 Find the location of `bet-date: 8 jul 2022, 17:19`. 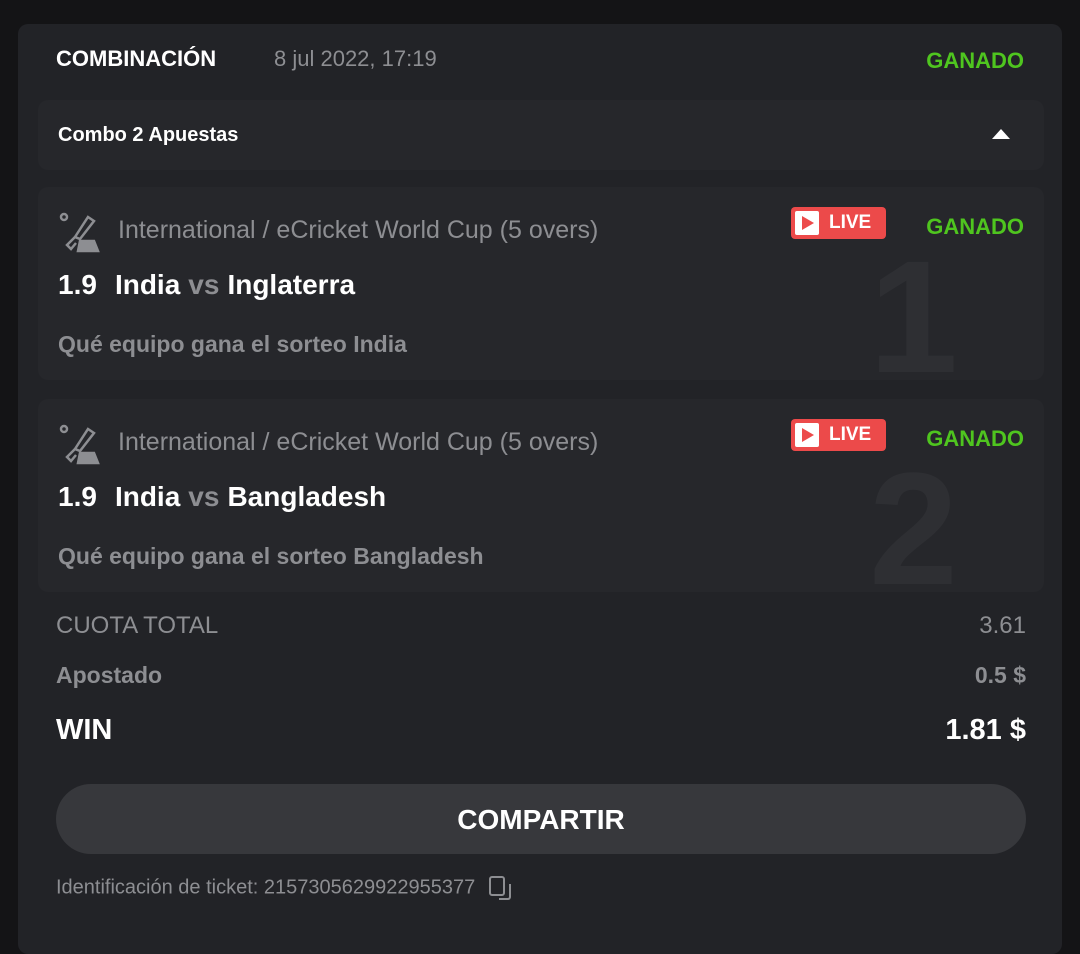

bet-date: 8 jul 2022, 17:19 is located at coordinates (355, 58).